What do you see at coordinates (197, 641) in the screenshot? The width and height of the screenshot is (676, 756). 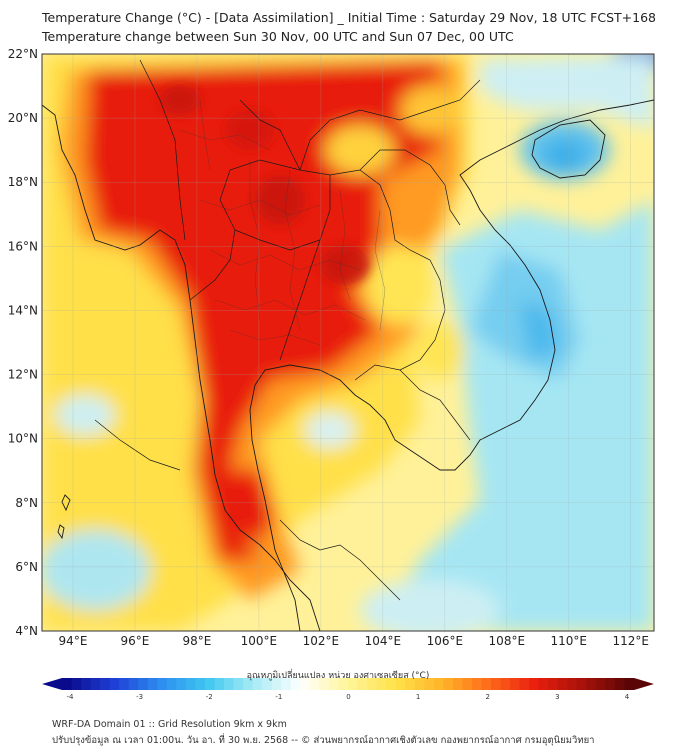 I see `lon-label: 98°E` at bounding box center [197, 641].